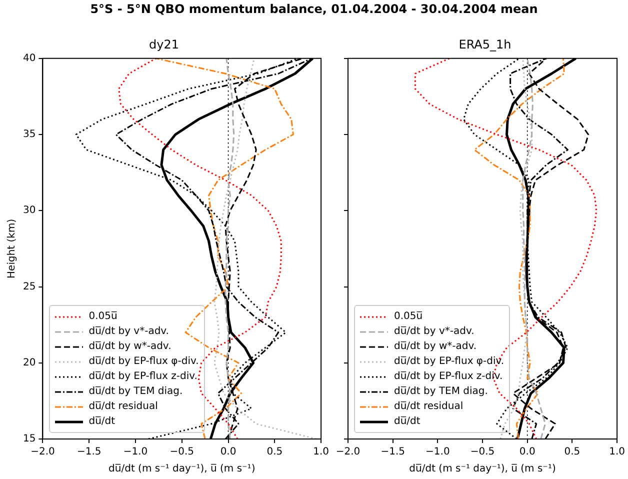 The width and height of the screenshot is (628, 479). I want to click on y-tick-label: 15, so click(29, 439).